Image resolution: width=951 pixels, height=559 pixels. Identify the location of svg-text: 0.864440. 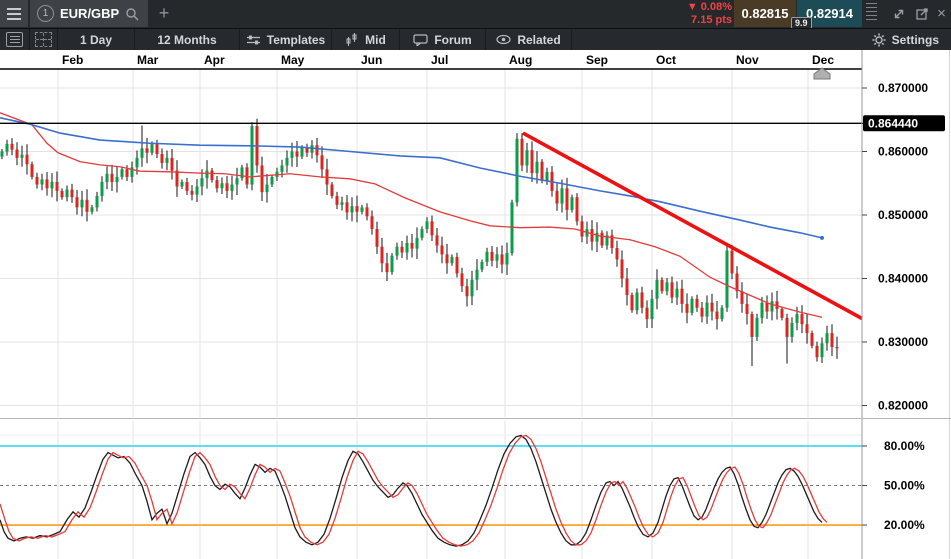
(893, 123).